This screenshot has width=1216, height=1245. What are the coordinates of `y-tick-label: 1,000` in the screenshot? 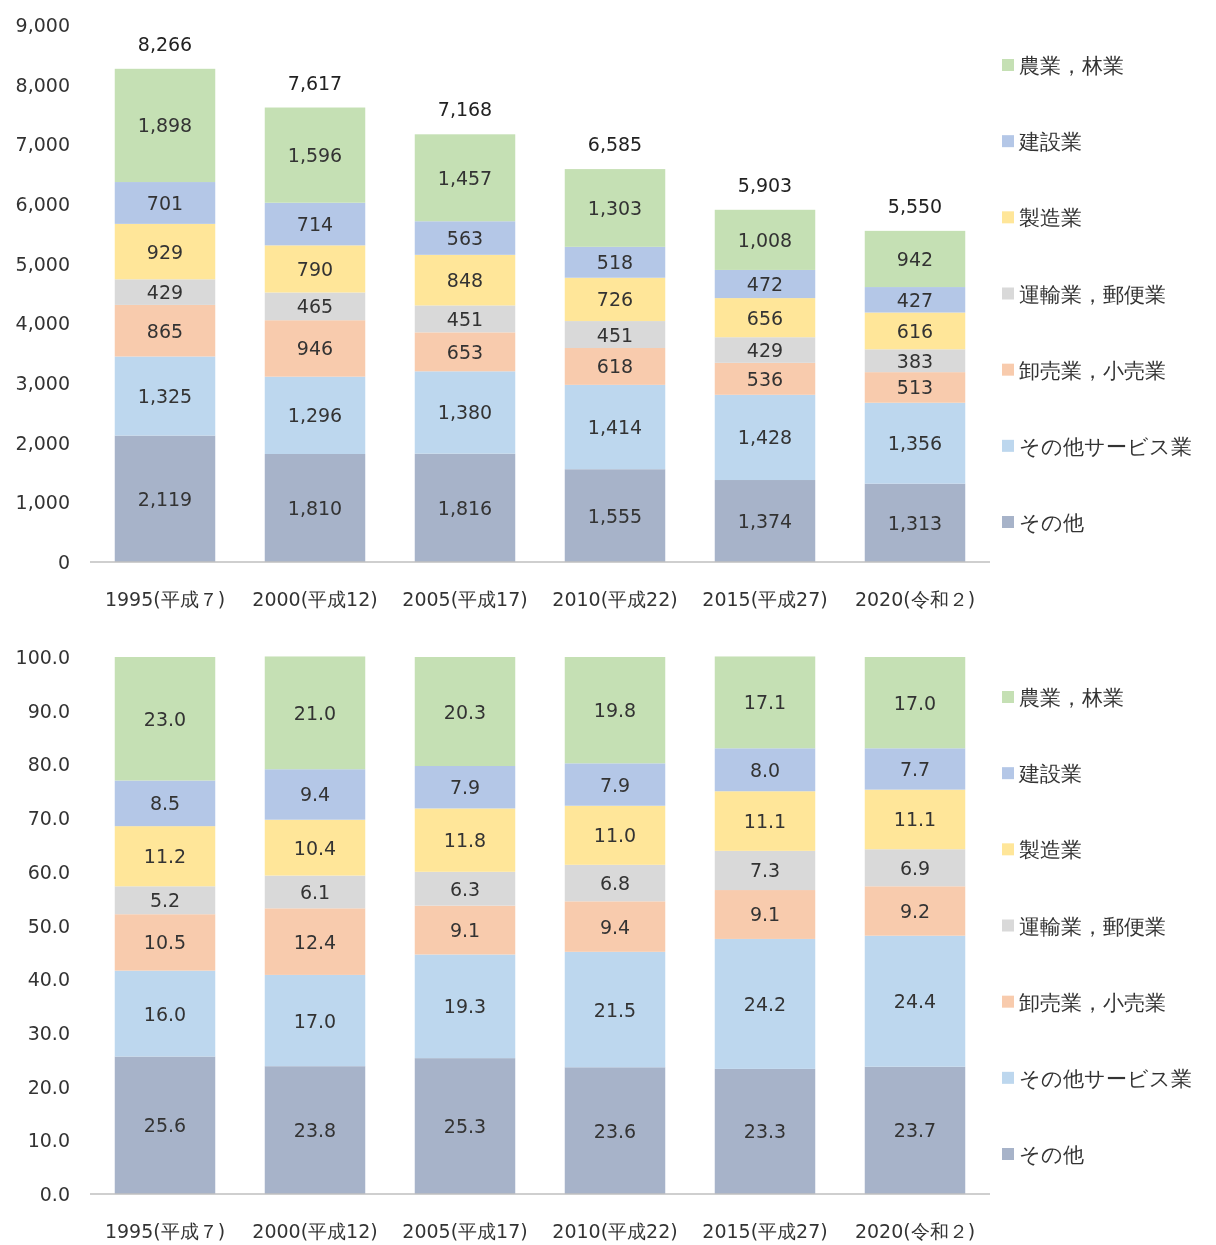 It's located at (42, 502).